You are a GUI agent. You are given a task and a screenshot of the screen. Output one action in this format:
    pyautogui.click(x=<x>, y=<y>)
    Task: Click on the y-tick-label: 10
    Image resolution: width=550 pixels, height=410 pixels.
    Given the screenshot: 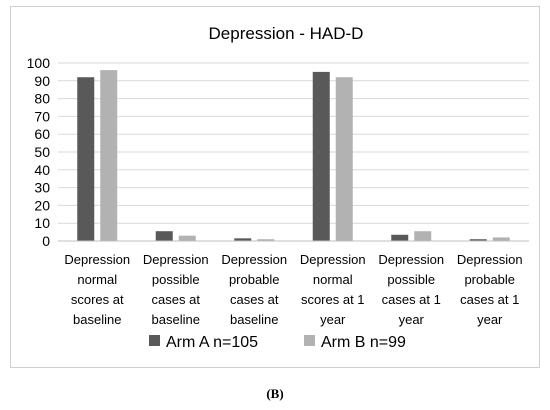 What is the action you would take?
    pyautogui.click(x=42, y=223)
    